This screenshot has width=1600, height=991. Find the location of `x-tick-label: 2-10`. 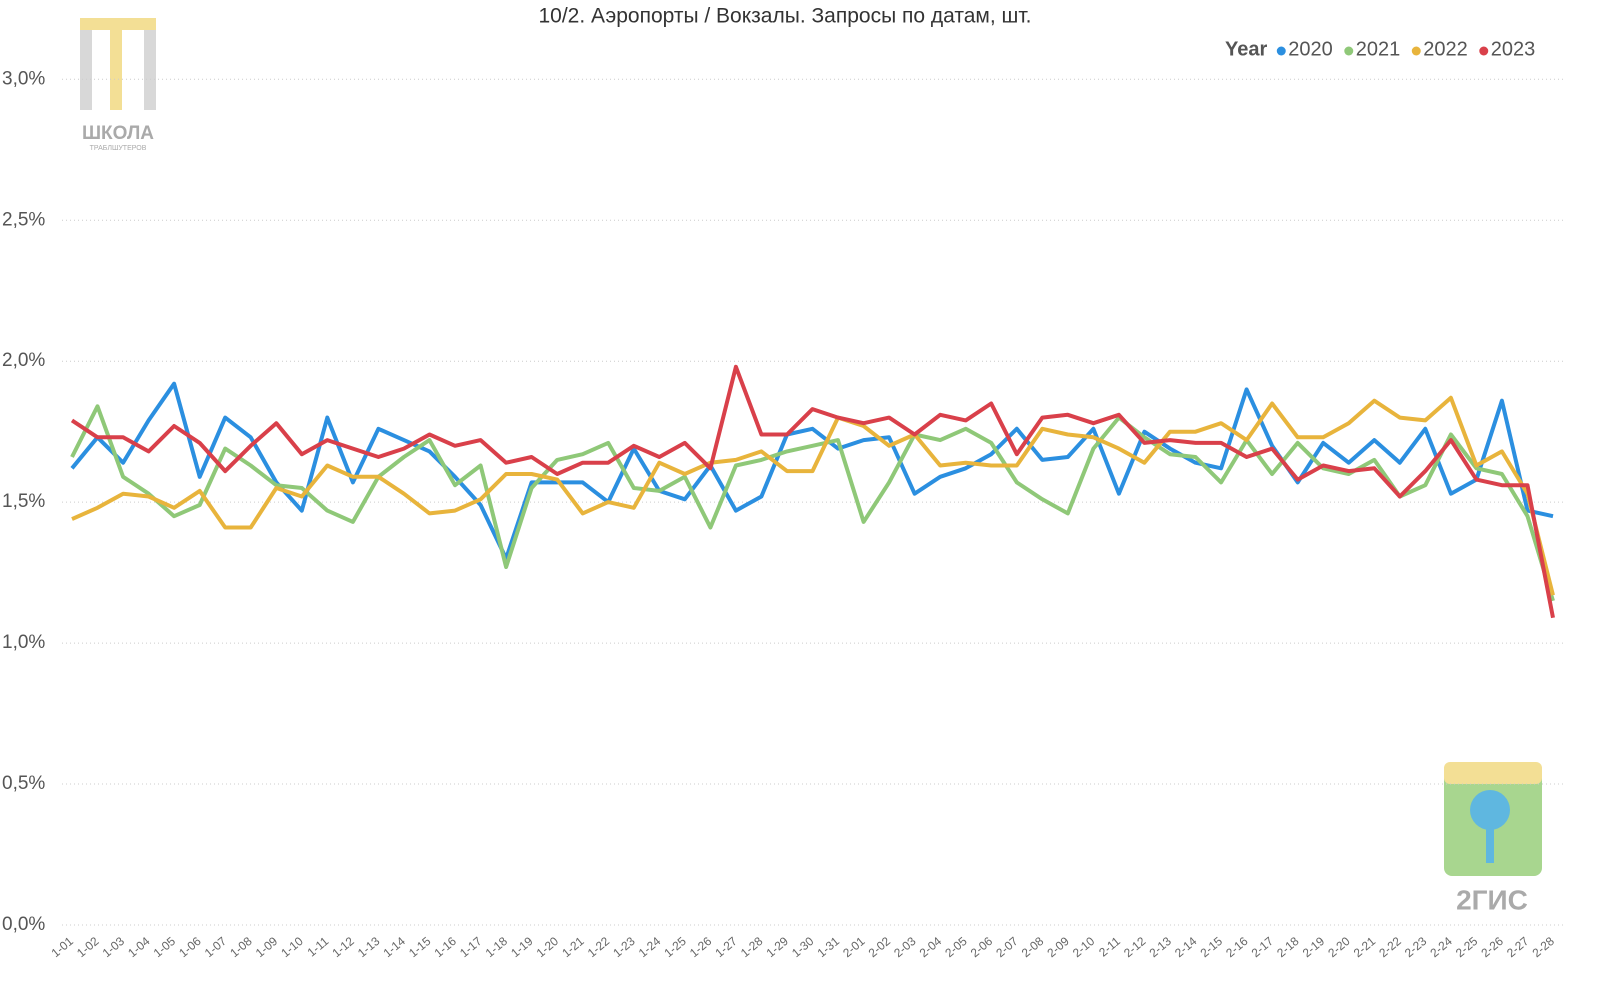

x-tick-label: 2-10 is located at coordinates (1084, 947).